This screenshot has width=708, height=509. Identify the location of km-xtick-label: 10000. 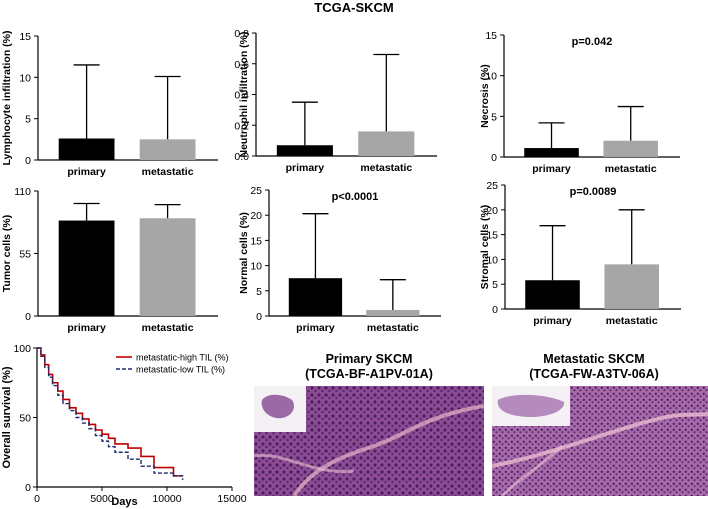
(166, 499).